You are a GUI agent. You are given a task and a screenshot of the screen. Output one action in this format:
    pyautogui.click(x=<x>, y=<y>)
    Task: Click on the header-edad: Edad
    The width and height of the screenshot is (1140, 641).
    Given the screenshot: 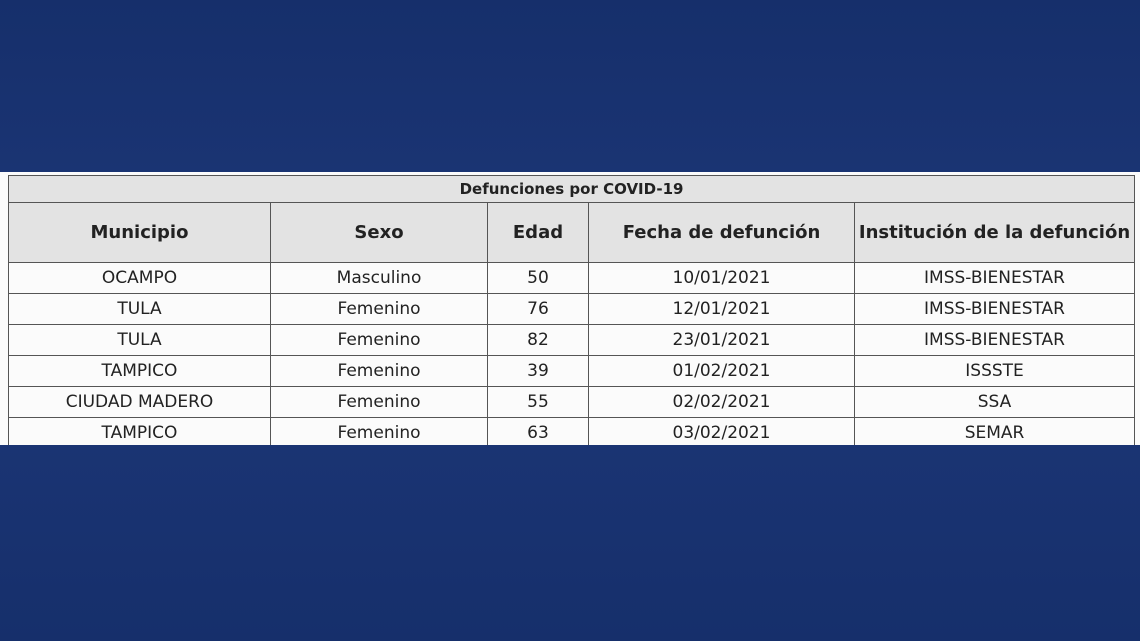 What is the action you would take?
    pyautogui.click(x=538, y=232)
    